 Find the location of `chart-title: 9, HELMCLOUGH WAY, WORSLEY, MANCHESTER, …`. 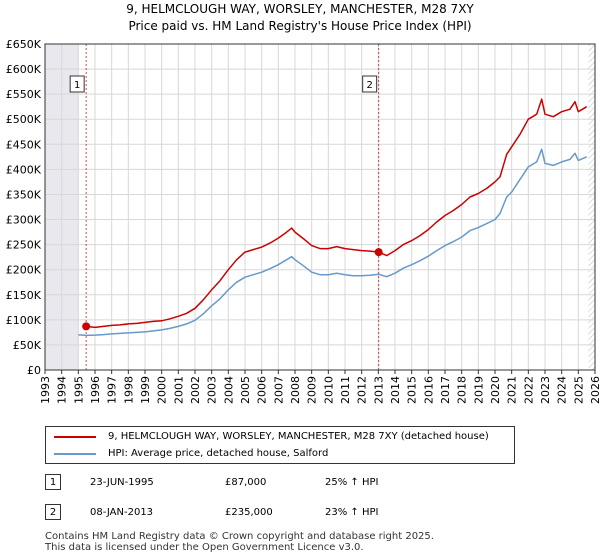

chart-title: 9, HELMCLOUGH WAY, WORSLEY, MANCHESTER, … is located at coordinates (300, 9).